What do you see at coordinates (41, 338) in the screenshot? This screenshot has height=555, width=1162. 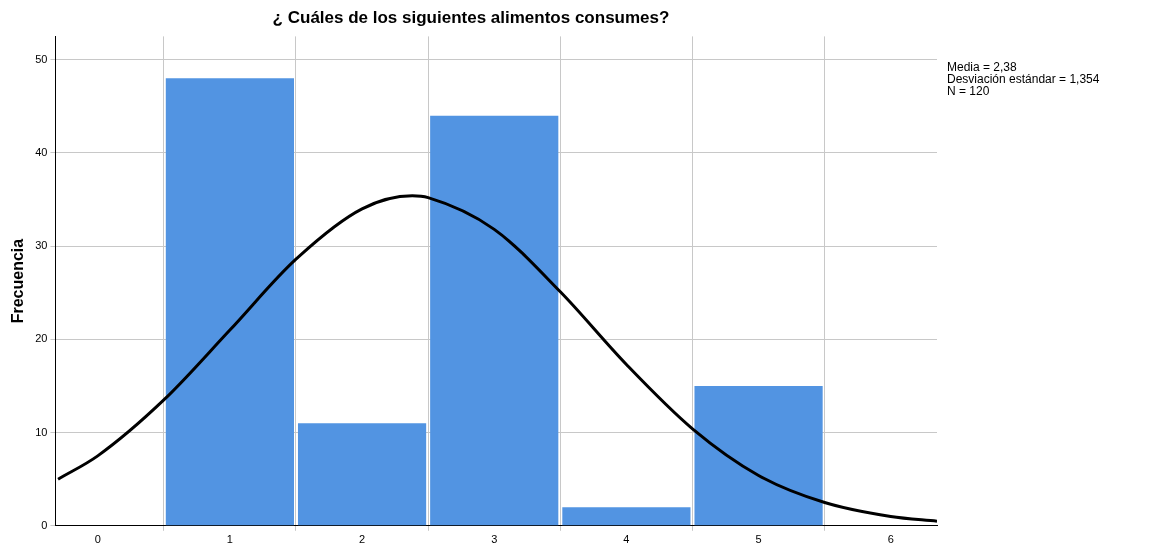 I see `y-tick-label: 20` at bounding box center [41, 338].